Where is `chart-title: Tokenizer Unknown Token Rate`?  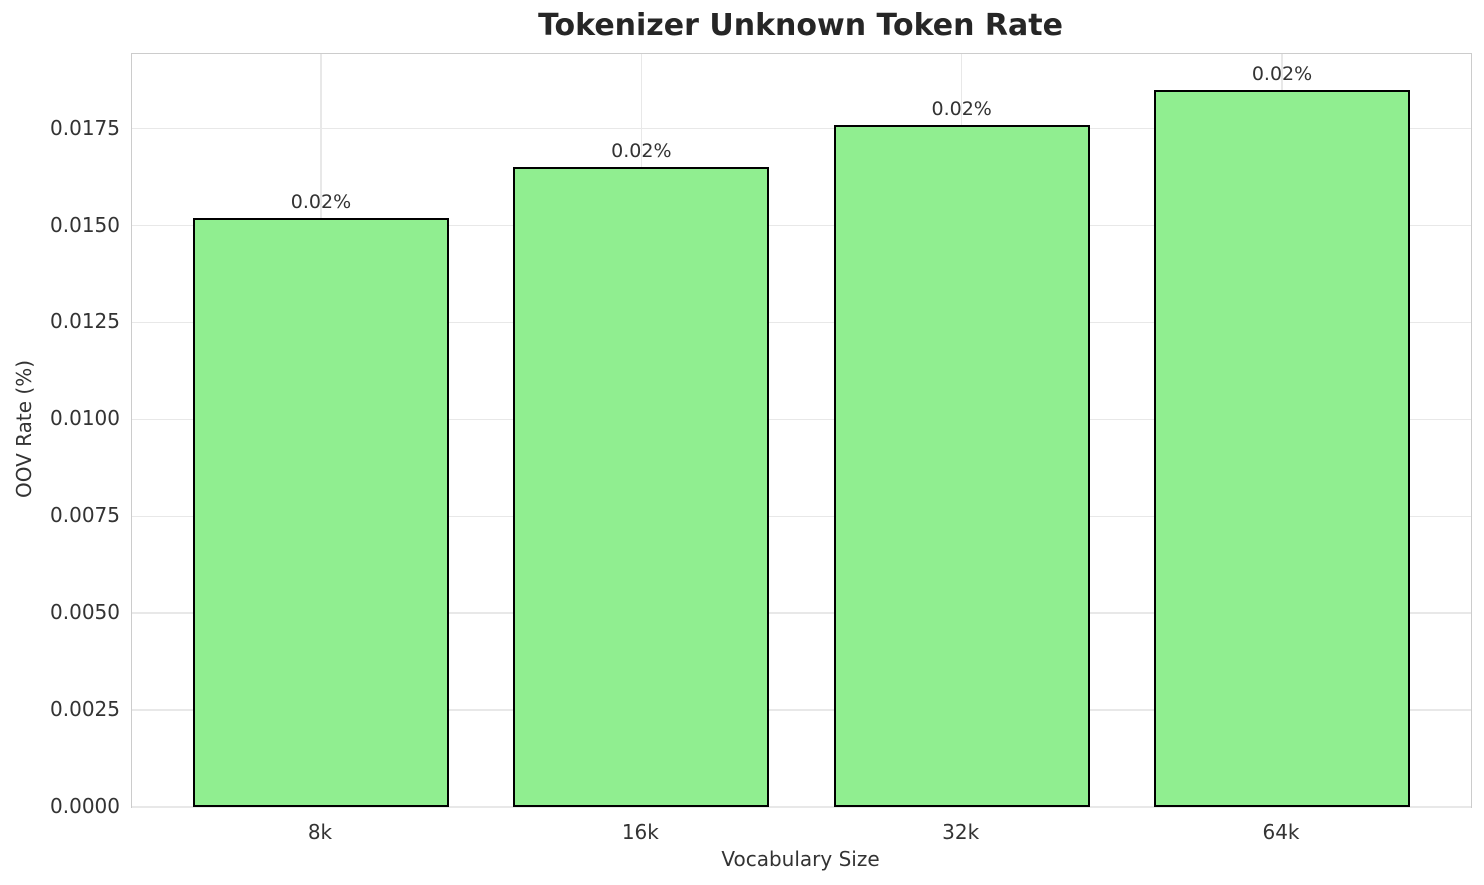 chart-title: Tokenizer Unknown Token Rate is located at coordinates (800, 25).